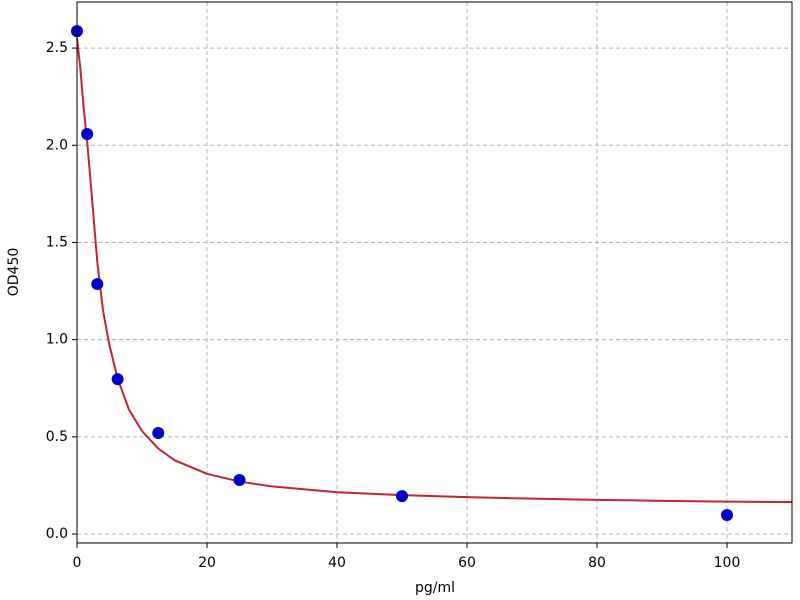  What do you see at coordinates (337, 563) in the screenshot?
I see `x-tick-label: 40` at bounding box center [337, 563].